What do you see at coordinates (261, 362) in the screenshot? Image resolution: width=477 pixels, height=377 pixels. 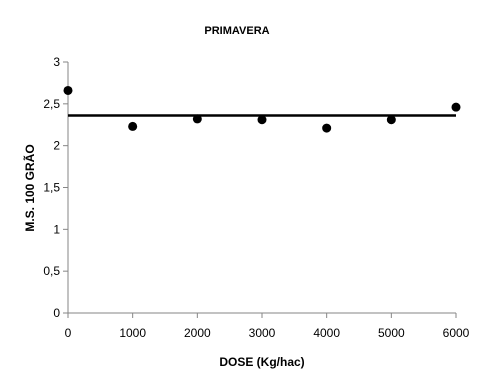 I see `x-axis-title: DOSE (Kg/hac)` at bounding box center [261, 362].